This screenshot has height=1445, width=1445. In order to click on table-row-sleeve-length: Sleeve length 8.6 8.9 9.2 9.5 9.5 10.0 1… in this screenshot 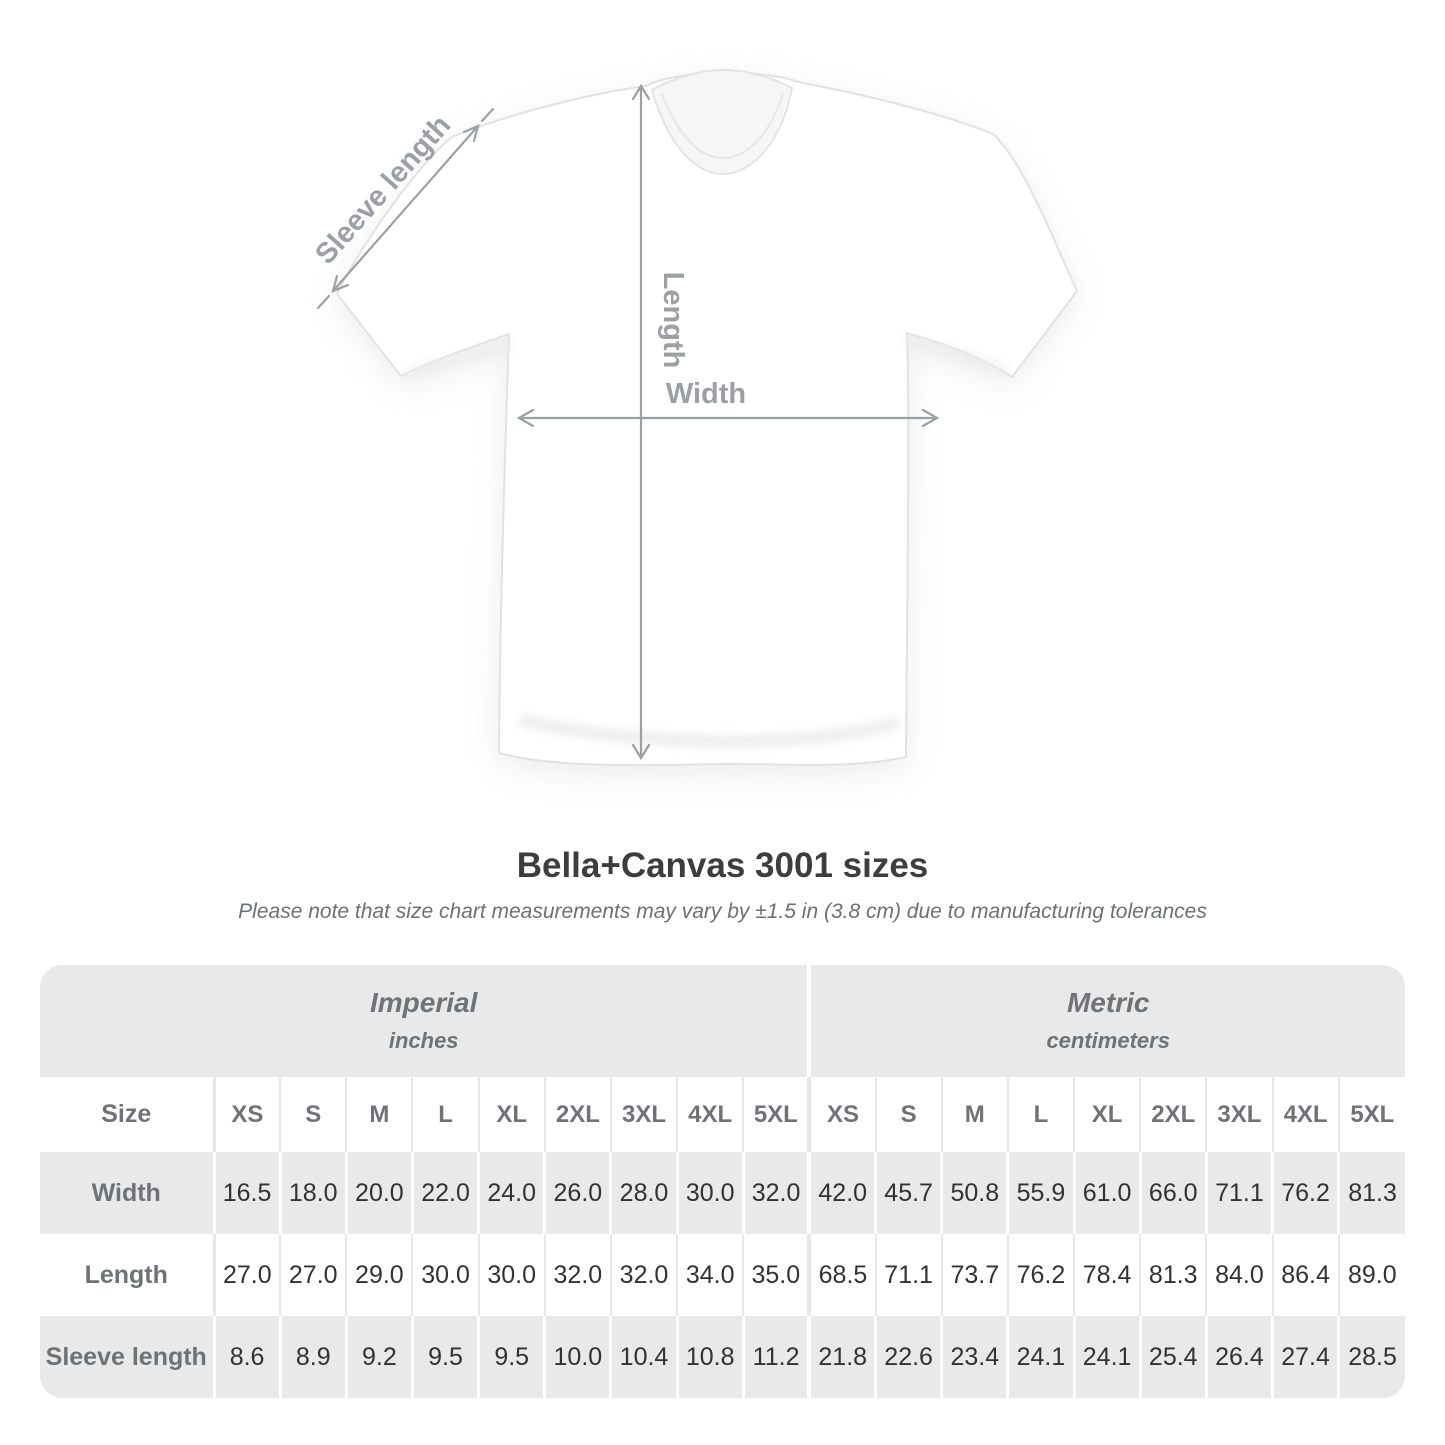, I will do `click(722, 1357)`.